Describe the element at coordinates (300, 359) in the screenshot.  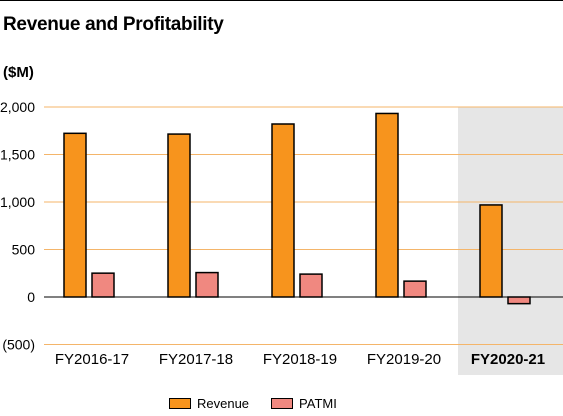
I see `x-category-label: FY2018-19` at that location.